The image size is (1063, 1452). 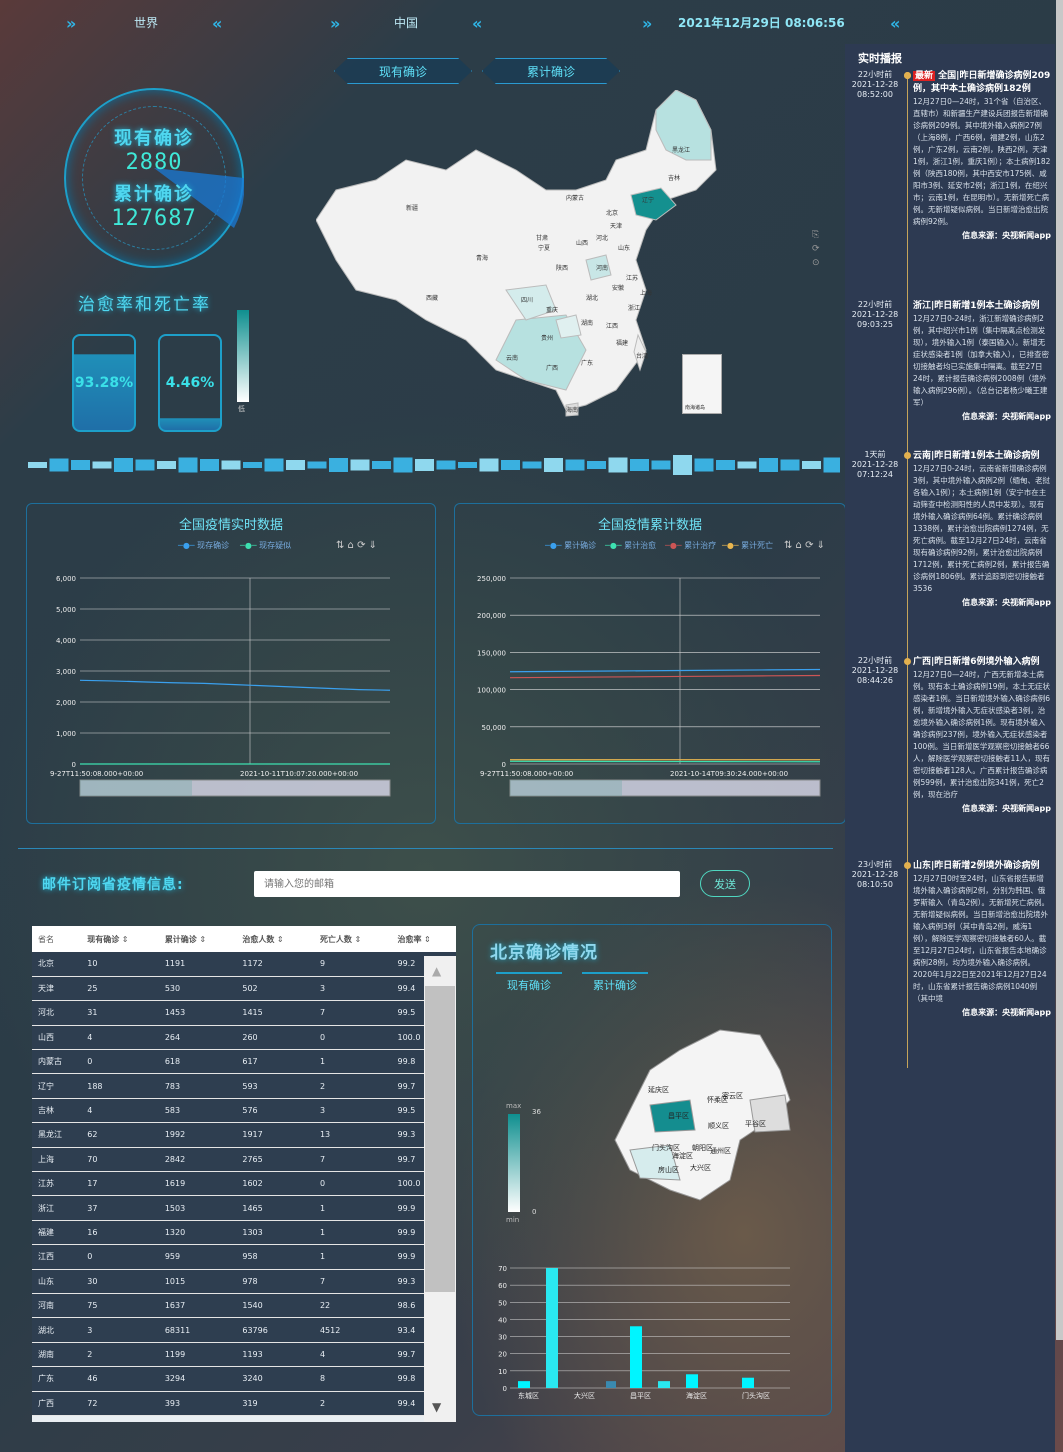 What do you see at coordinates (244, 1208) in the screenshot?
I see `table-row: 浙江 37 1503 1465 1 99.9` at bounding box center [244, 1208].